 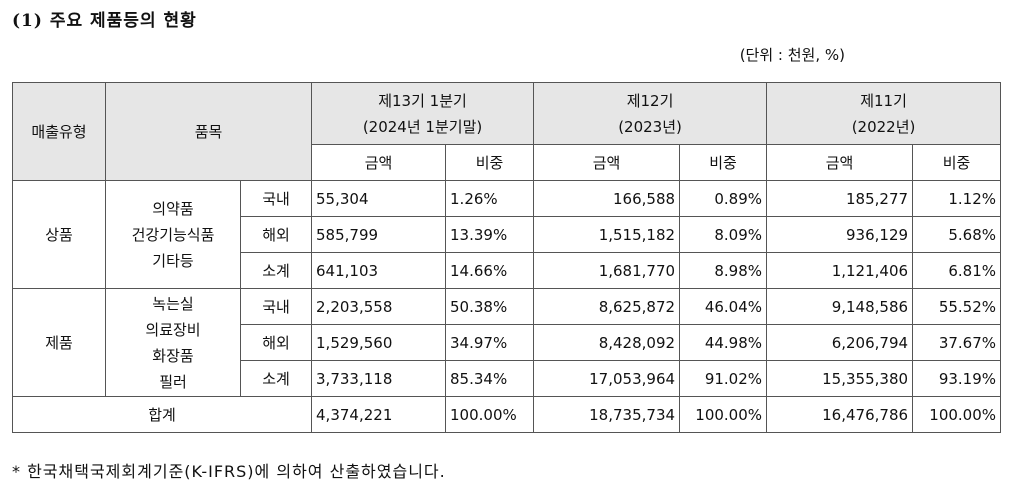 I want to click on sales-type-goods: 상품, so click(x=59, y=234).